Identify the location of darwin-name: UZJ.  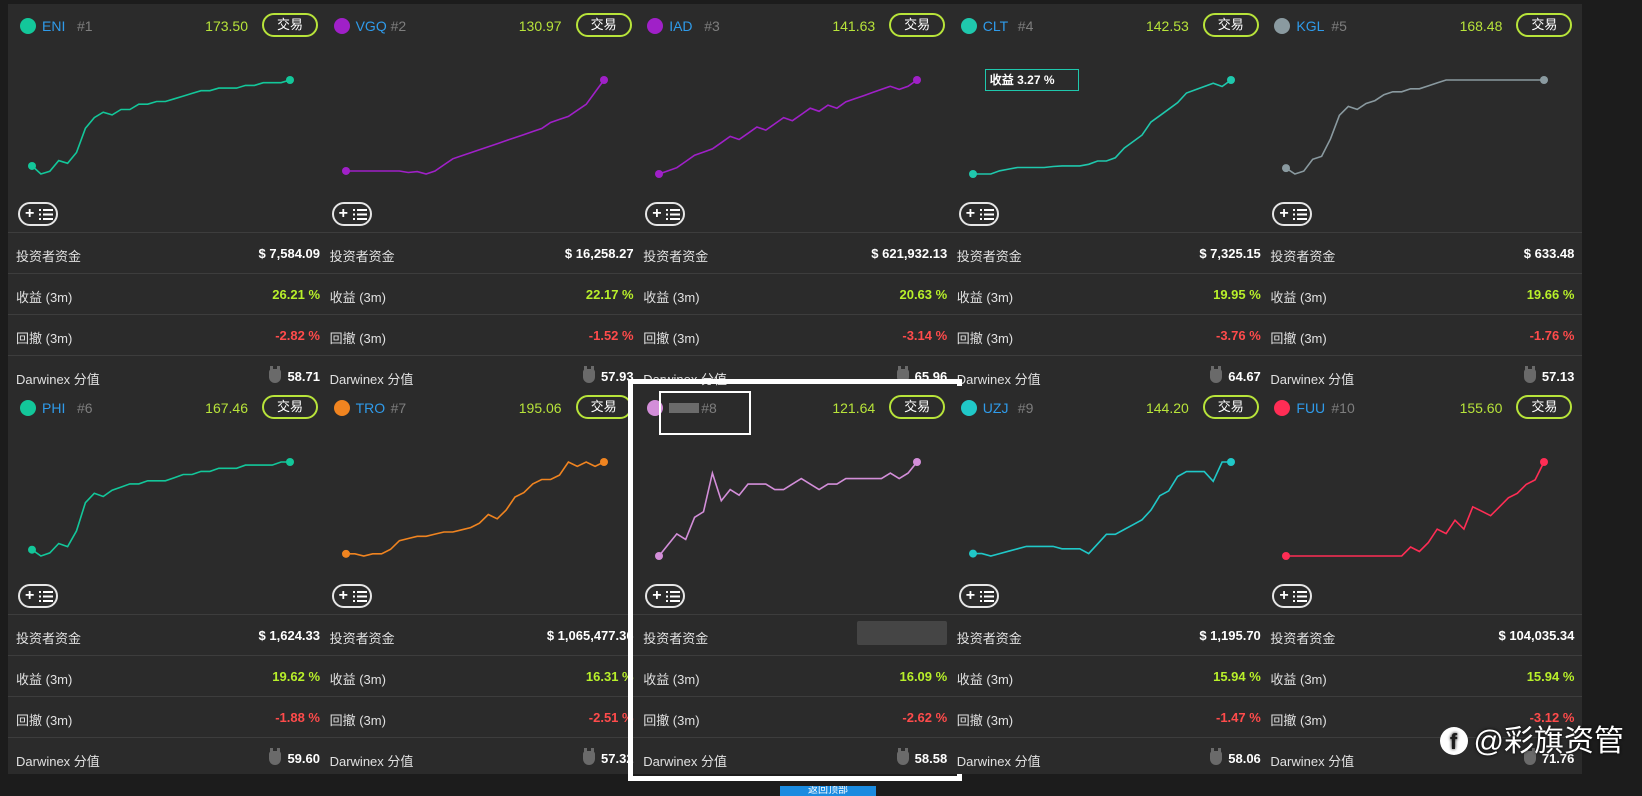
(995, 408).